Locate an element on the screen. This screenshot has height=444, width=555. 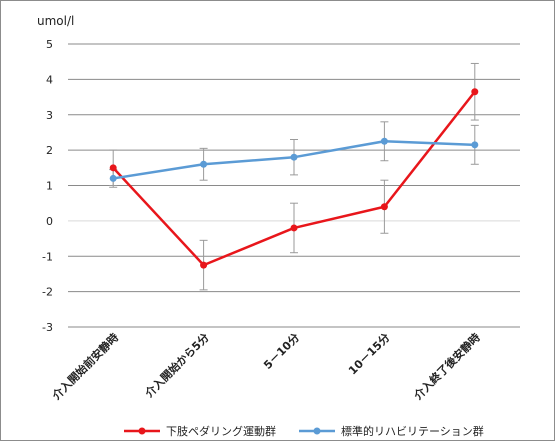
y-tick-label: -3 is located at coordinates (47, 327).